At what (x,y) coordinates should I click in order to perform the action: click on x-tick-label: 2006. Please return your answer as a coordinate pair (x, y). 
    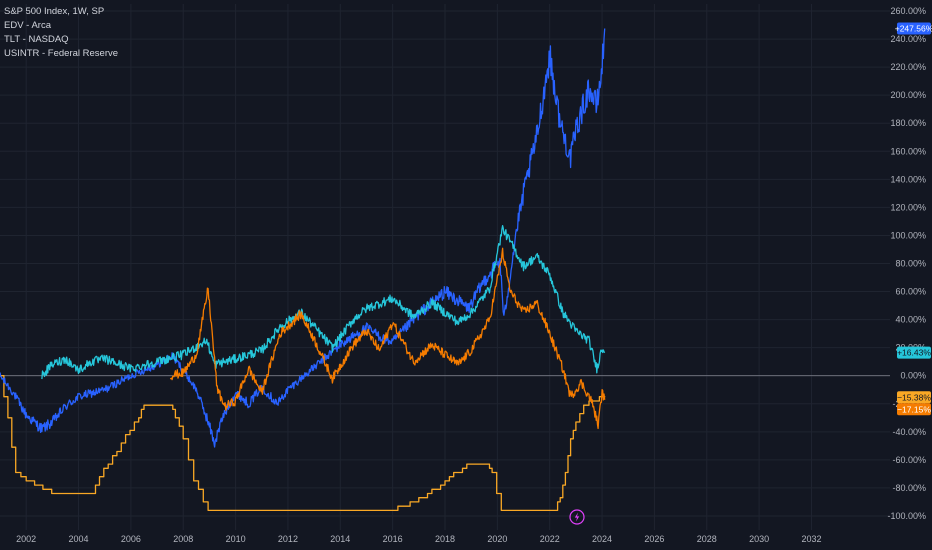
    Looking at the image, I should click on (131, 539).